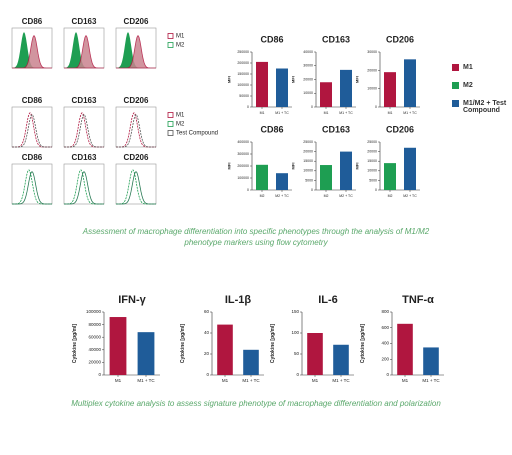 This screenshot has height=455, width=512. What do you see at coordinates (94, 349) in the screenshot?
I see `y-tick-label: 40000` at bounding box center [94, 349].